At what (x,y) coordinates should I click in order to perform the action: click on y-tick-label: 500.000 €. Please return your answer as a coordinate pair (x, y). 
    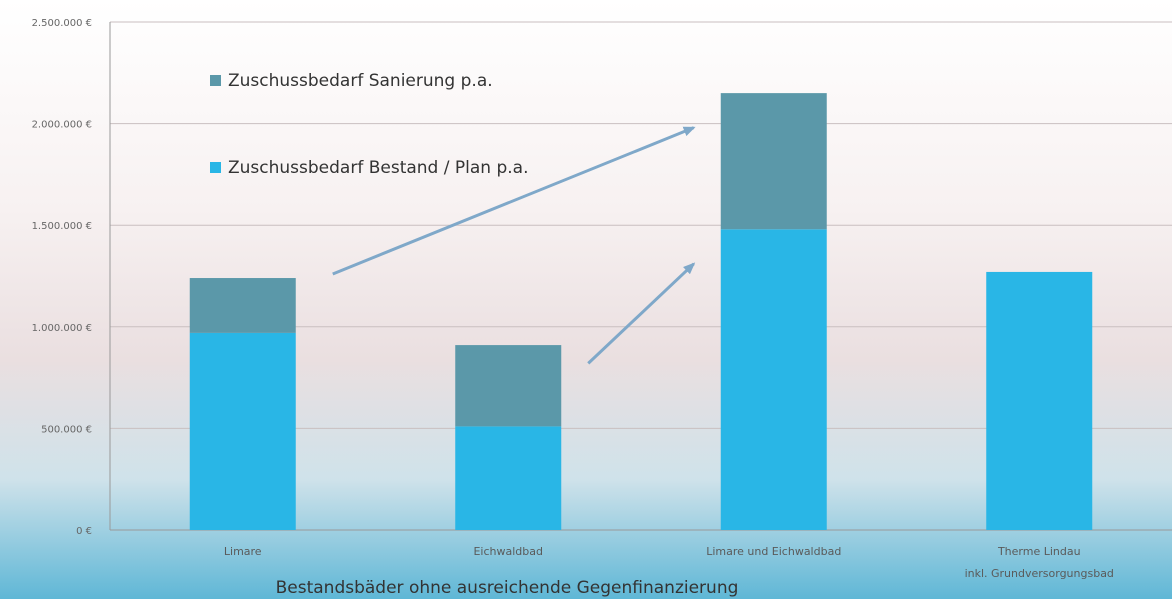
    Looking at the image, I should click on (66, 429).